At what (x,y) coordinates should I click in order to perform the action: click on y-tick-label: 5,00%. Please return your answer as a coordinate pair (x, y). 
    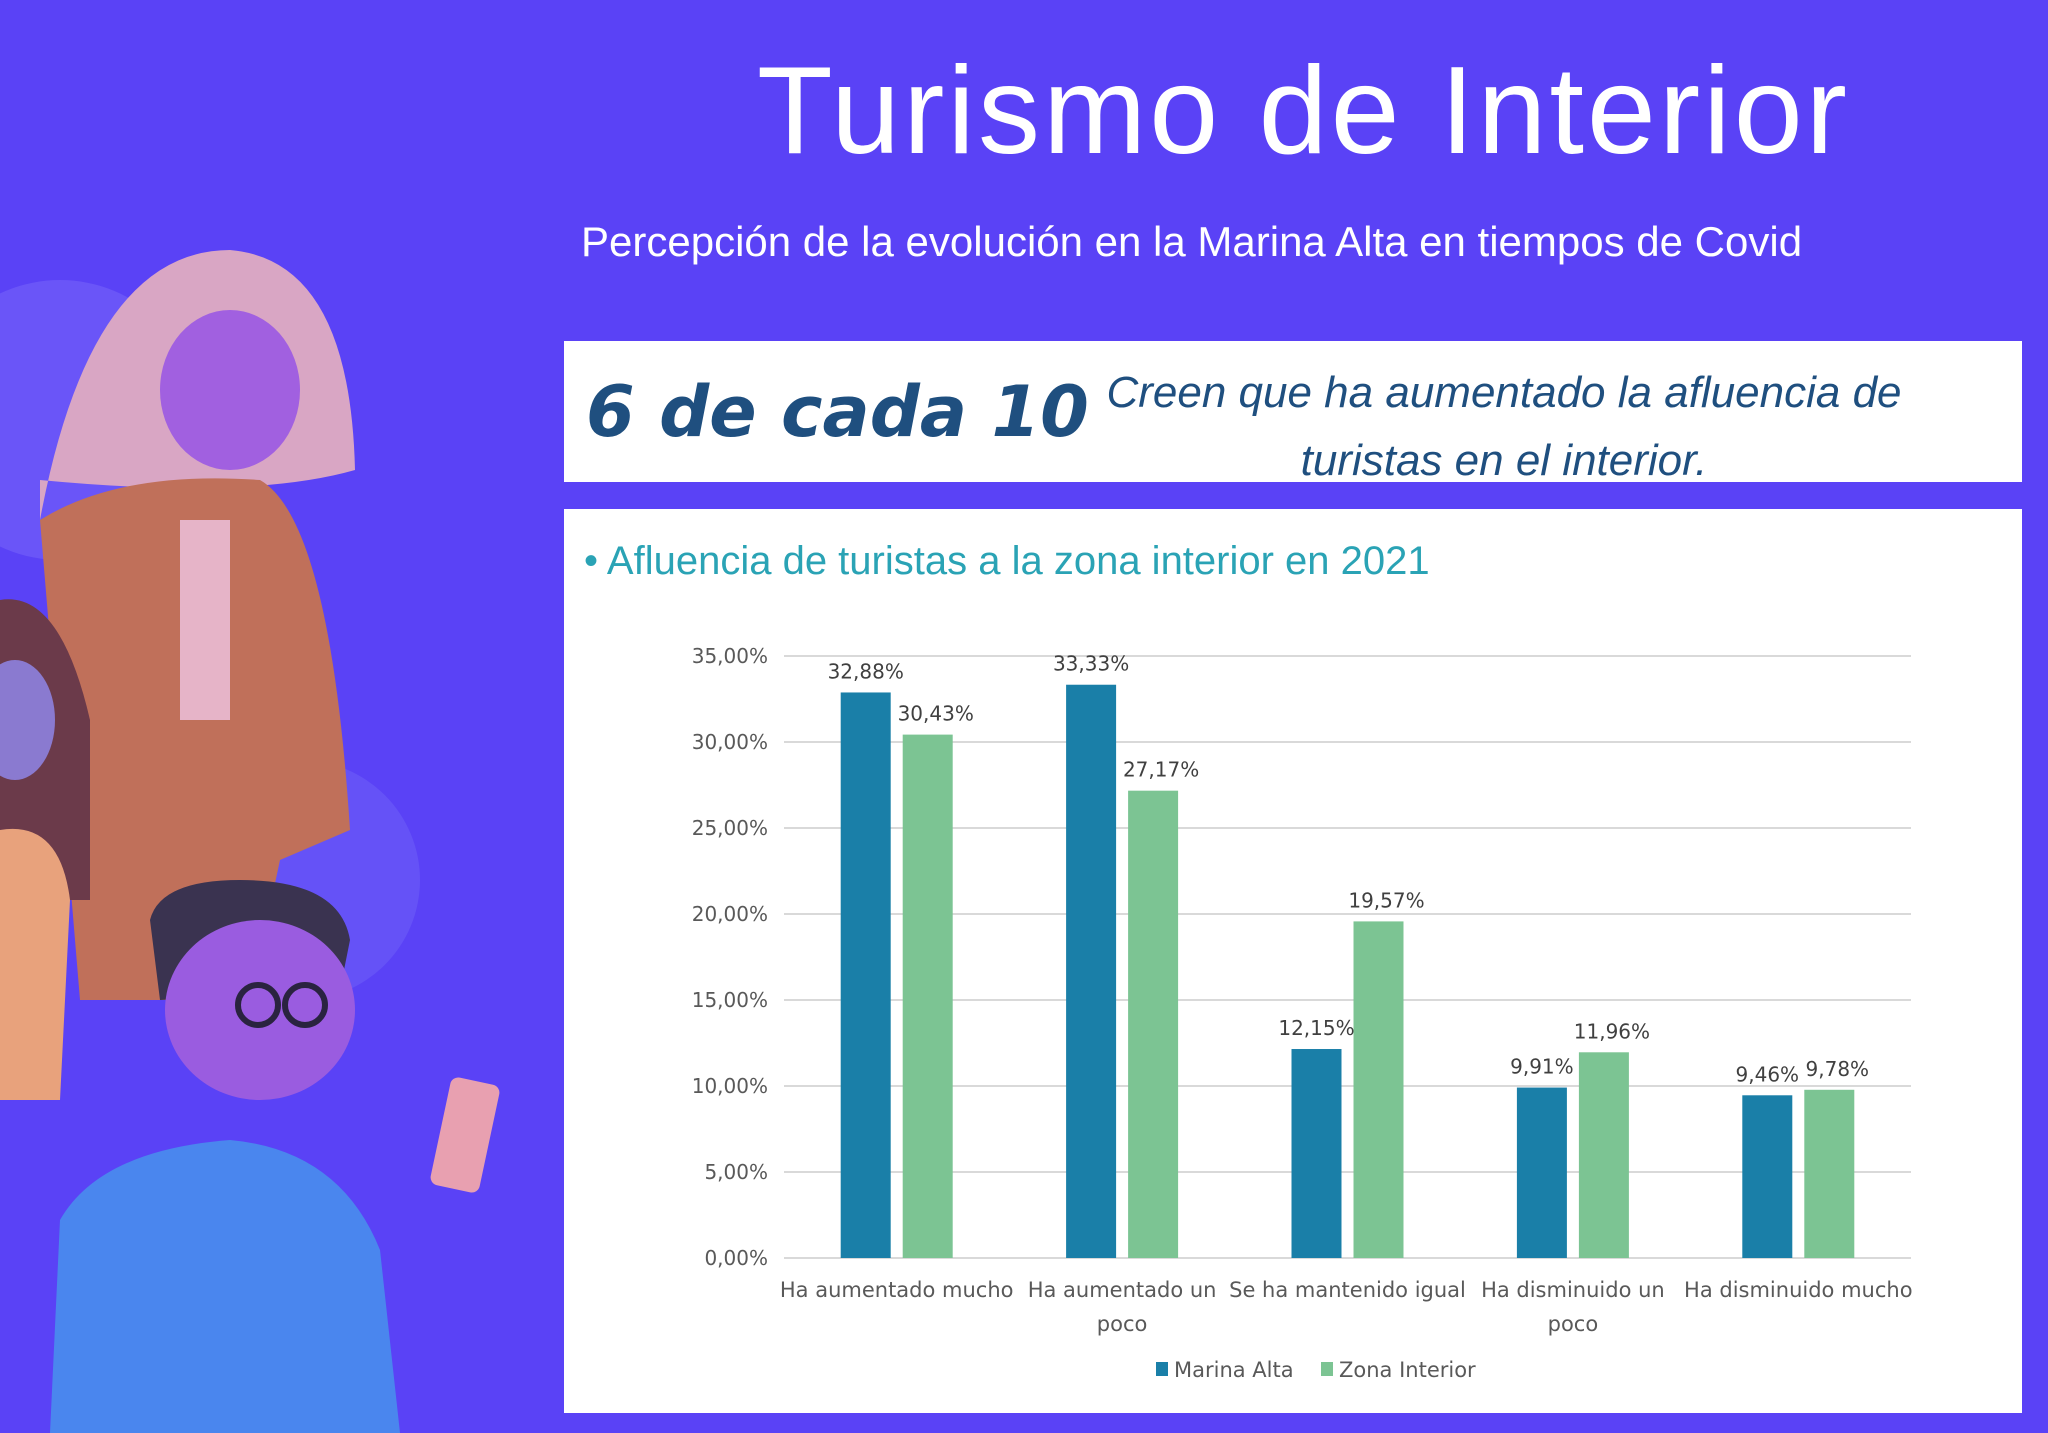
    Looking at the image, I should click on (736, 1172).